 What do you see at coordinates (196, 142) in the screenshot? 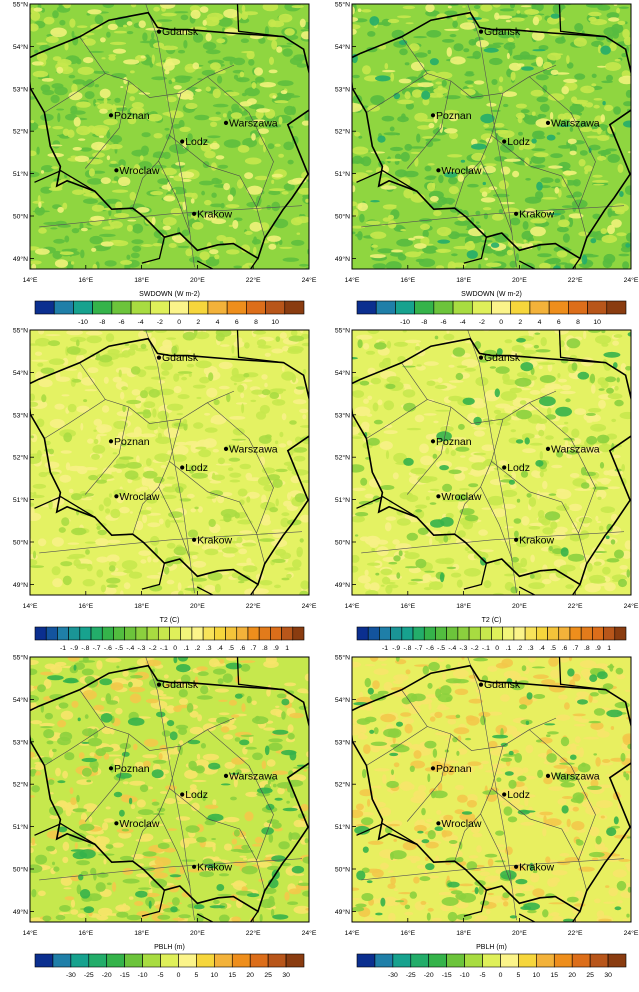
I see `city-label: Lodz` at bounding box center [196, 142].